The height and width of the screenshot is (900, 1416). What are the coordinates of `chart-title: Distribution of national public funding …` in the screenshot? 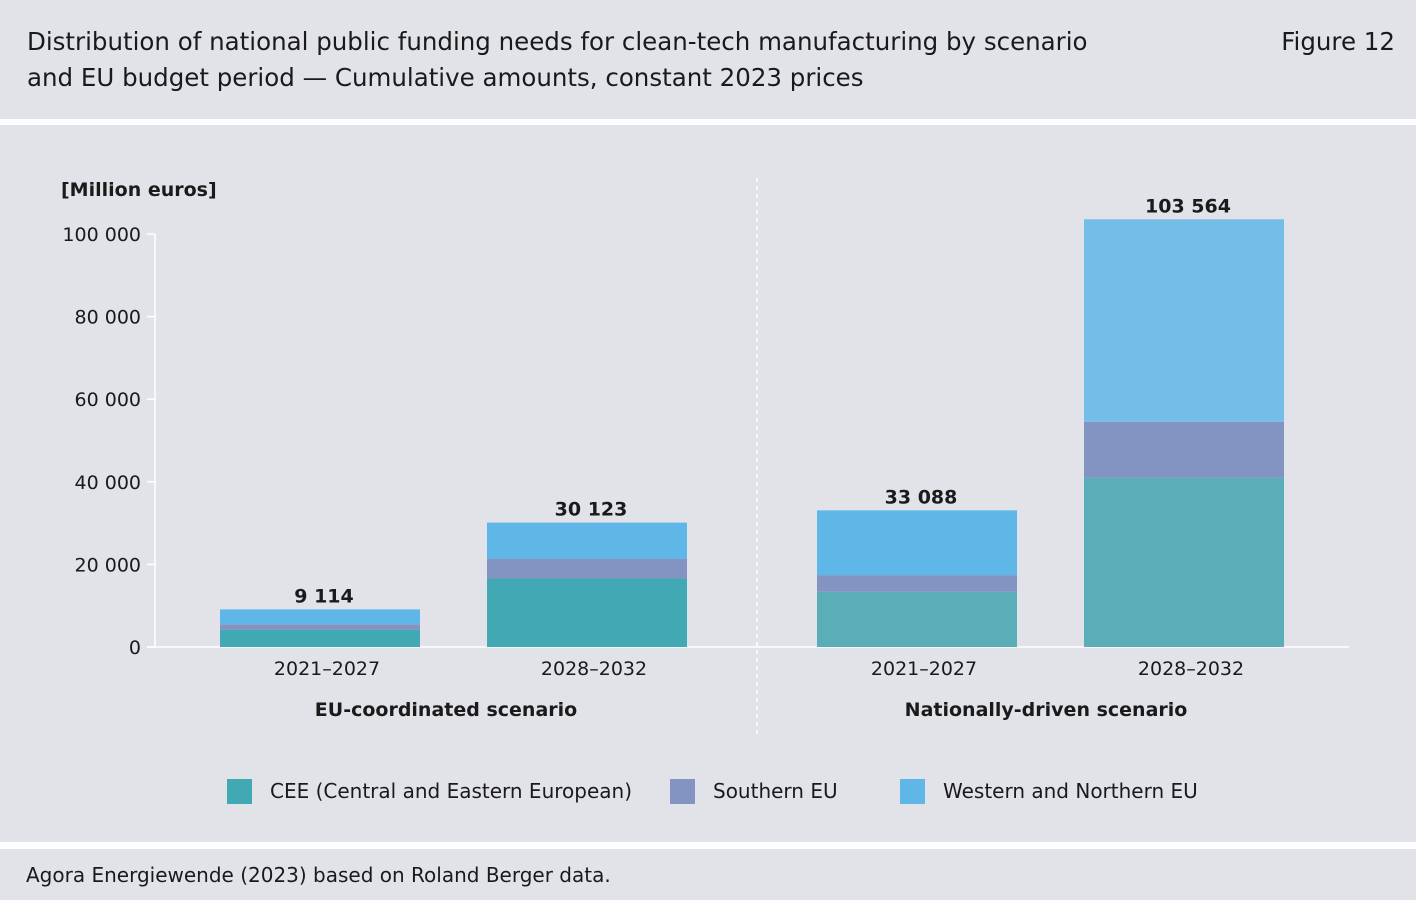 It's located at (587, 60).